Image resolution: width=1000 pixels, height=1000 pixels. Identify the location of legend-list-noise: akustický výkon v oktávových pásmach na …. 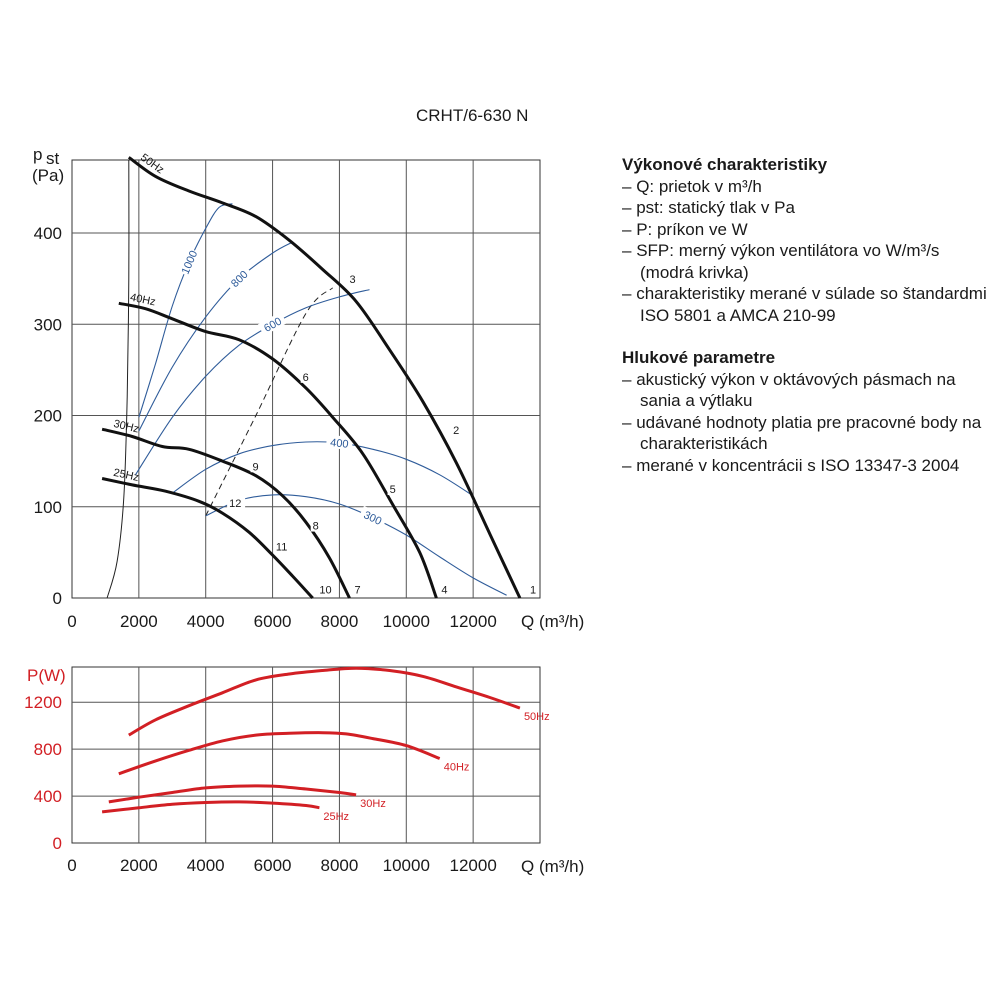
(807, 423).